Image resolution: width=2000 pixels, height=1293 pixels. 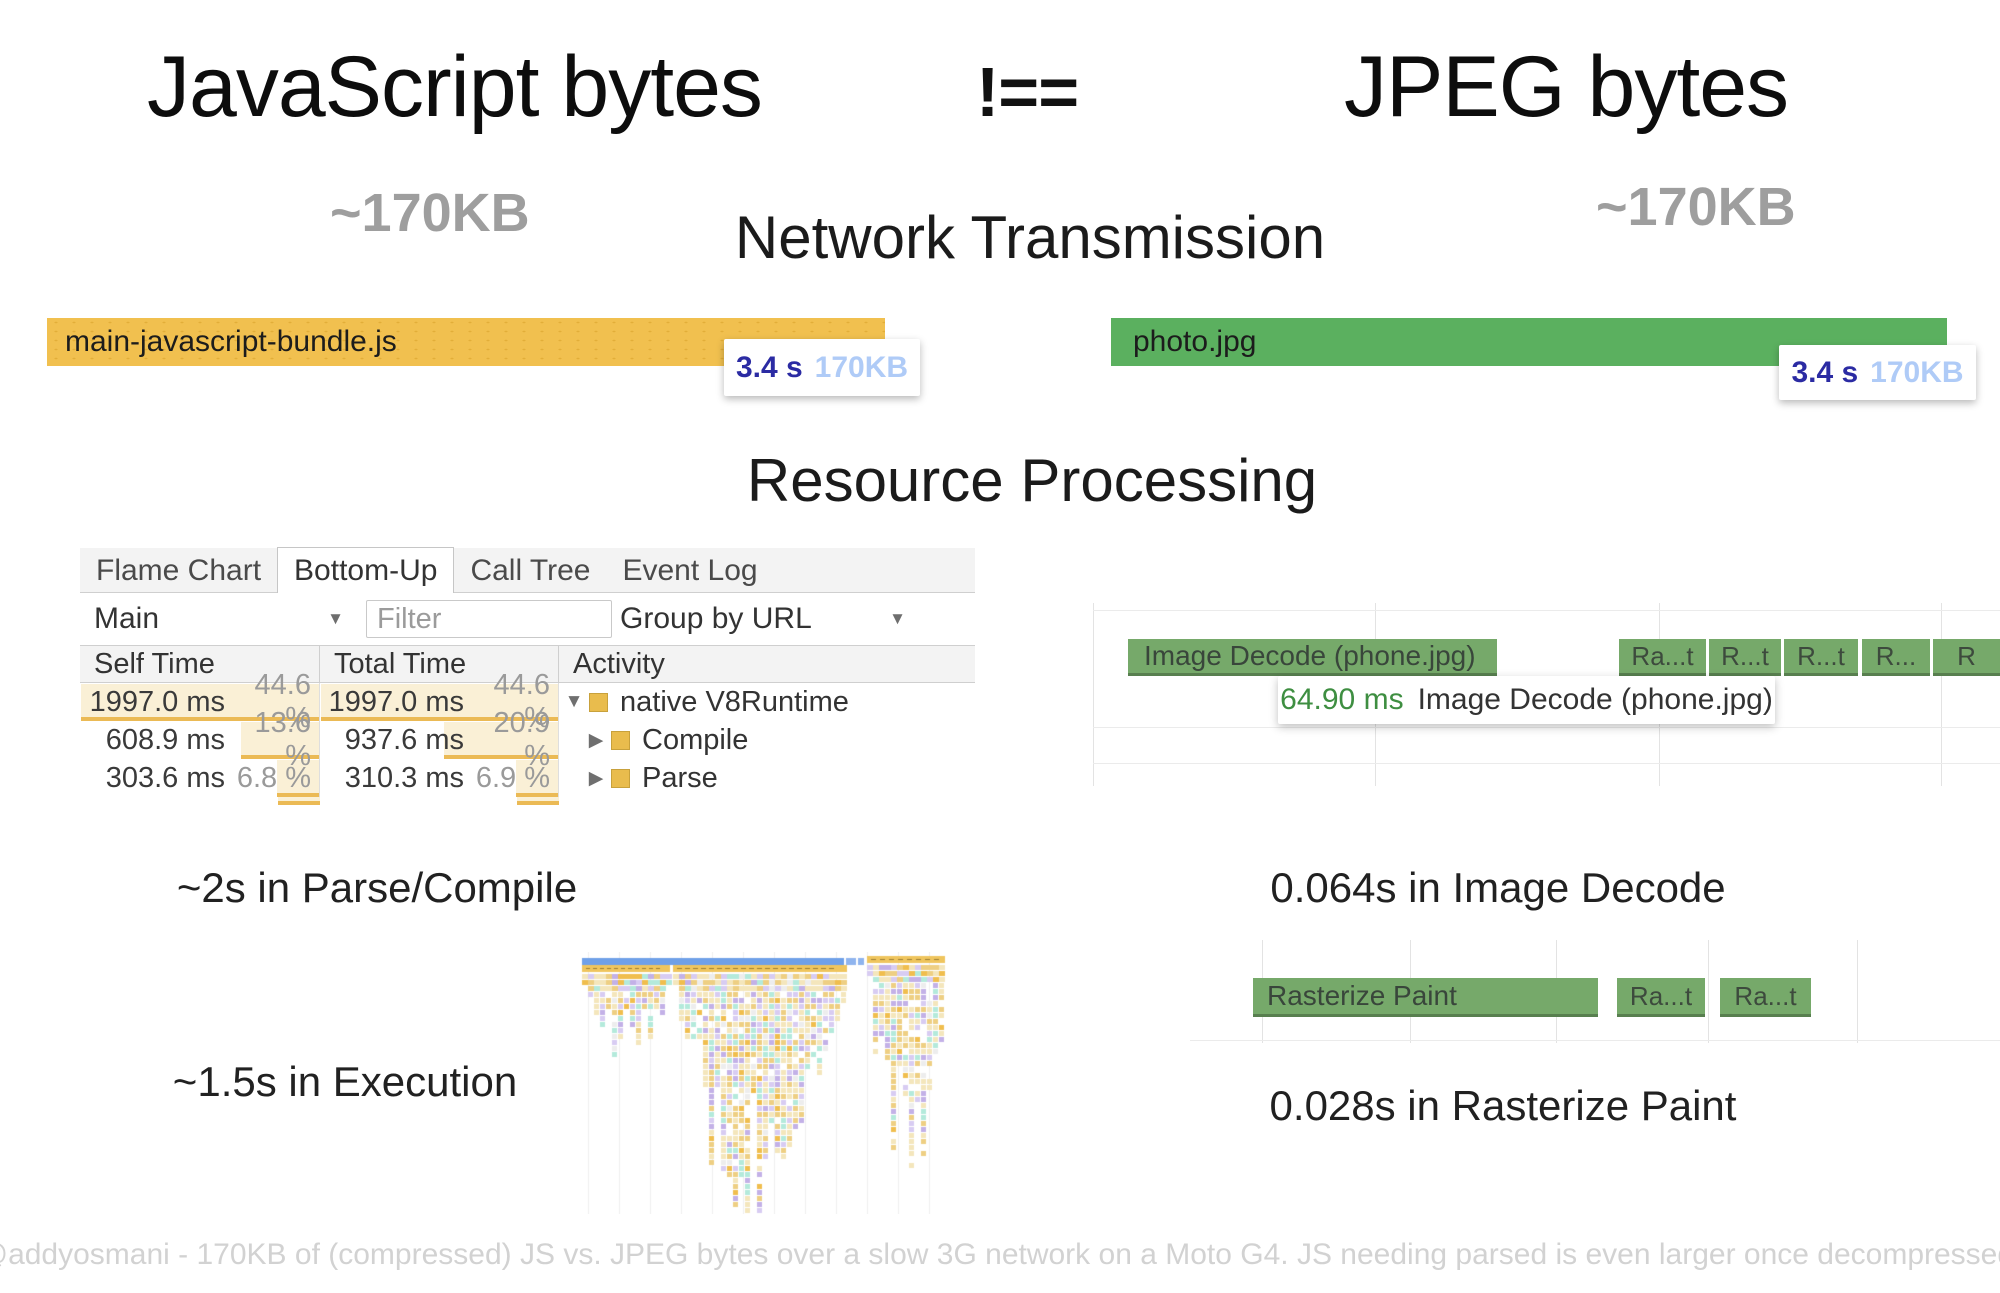 I want to click on js-tooltip-size: 170KB, so click(x=861, y=367).